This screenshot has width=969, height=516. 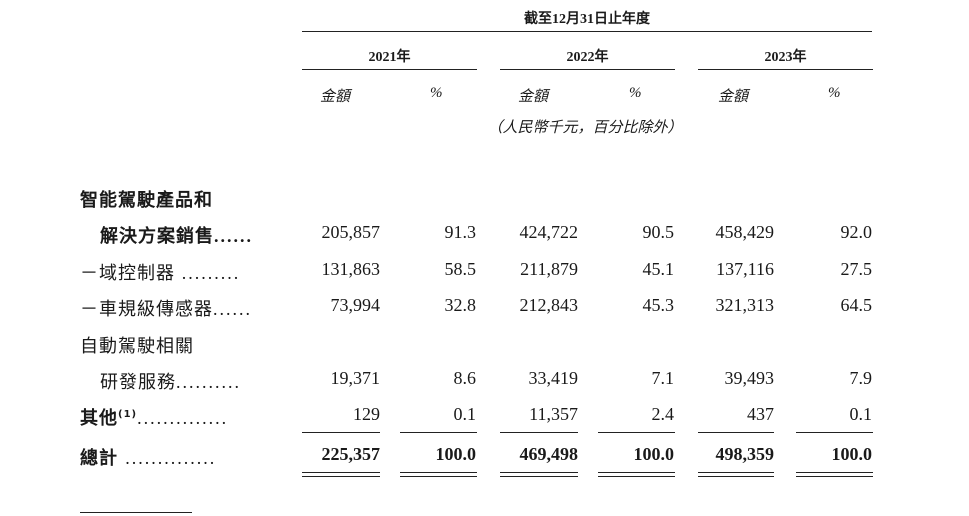 What do you see at coordinates (745, 454) in the screenshot?
I see `cell-amount-2023: 498,359` at bounding box center [745, 454].